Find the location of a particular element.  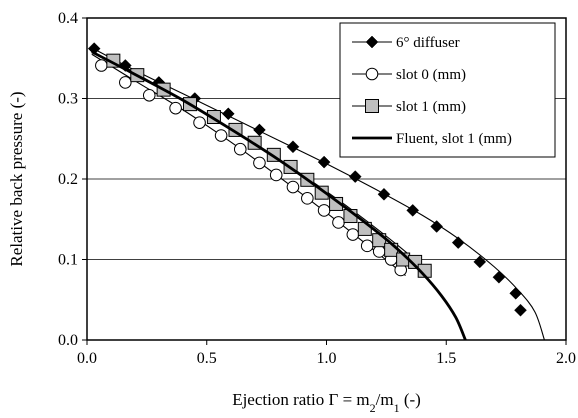

legend-entry: slot 0 (mm) is located at coordinates (409, 75).